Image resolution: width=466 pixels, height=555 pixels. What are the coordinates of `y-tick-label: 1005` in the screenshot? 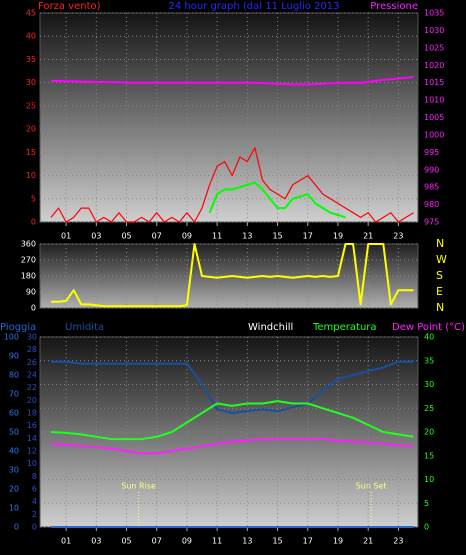 It's located at (434, 117).